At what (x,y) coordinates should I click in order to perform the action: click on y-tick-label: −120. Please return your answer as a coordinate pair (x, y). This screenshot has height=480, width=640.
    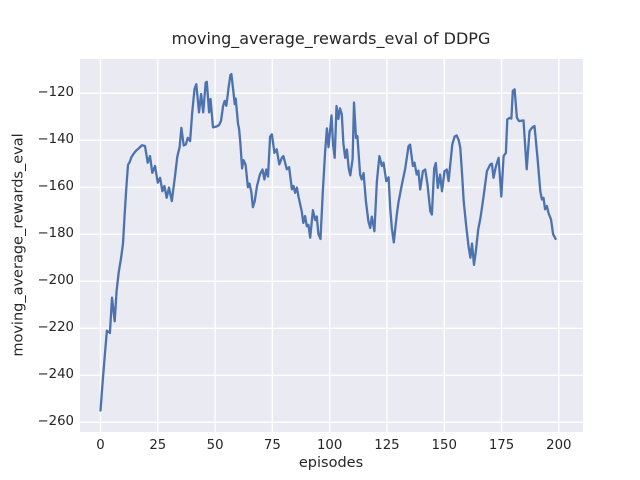
    Looking at the image, I should click on (55, 93).